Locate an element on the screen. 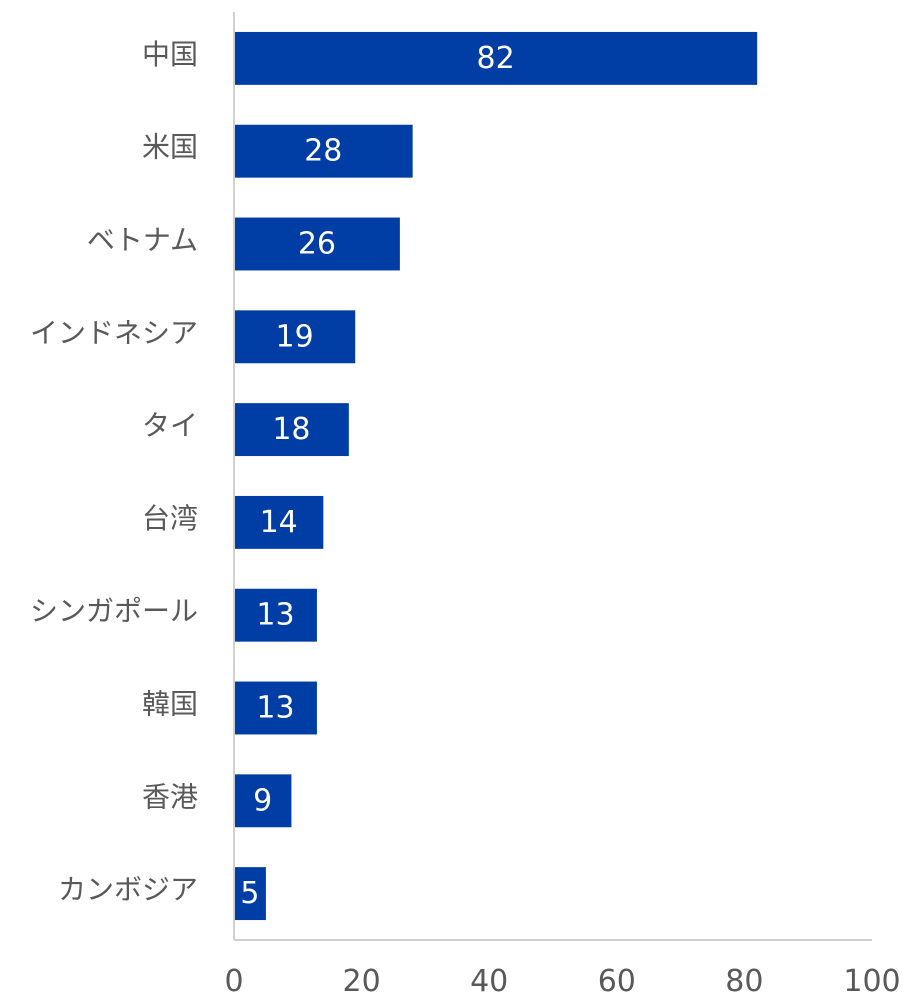 The height and width of the screenshot is (1004, 906). bar-value-label: 26 is located at coordinates (317, 244).